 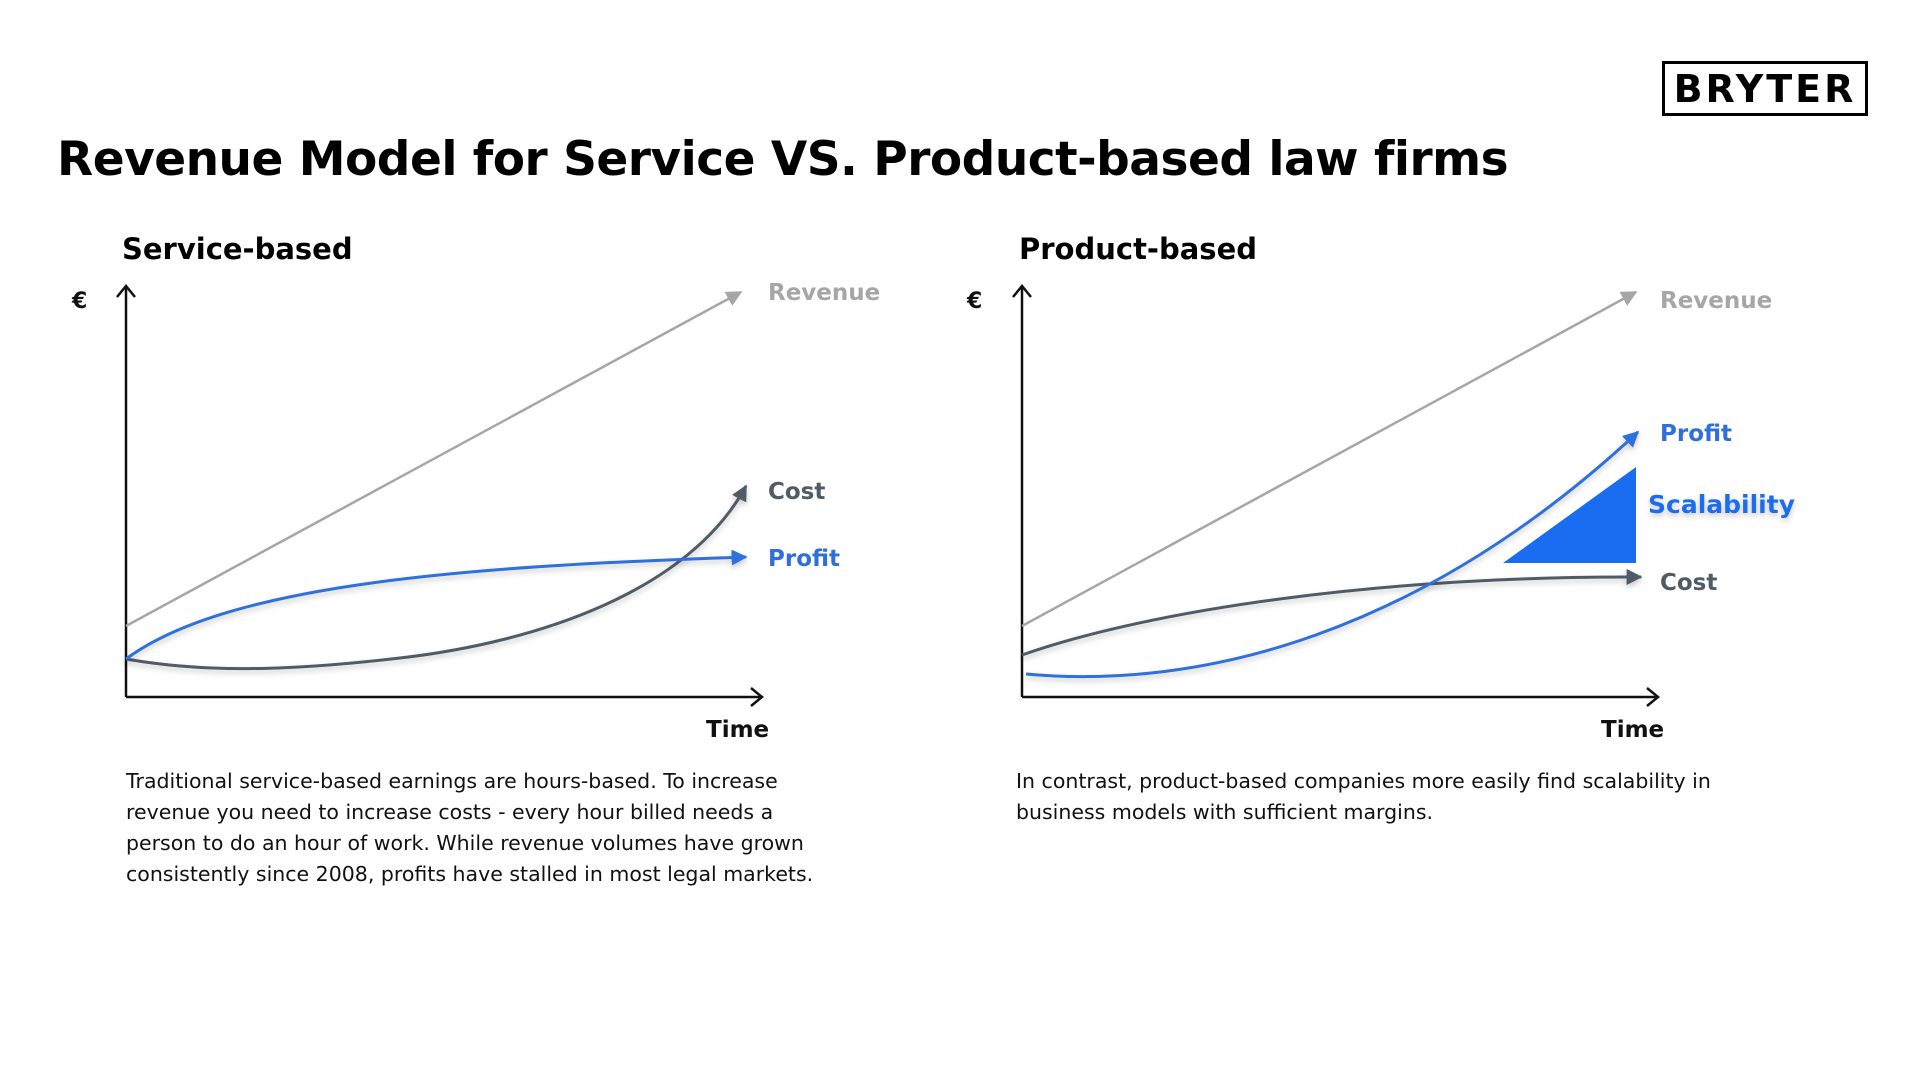 I want to click on service-revenue-line, so click(x=434, y=459).